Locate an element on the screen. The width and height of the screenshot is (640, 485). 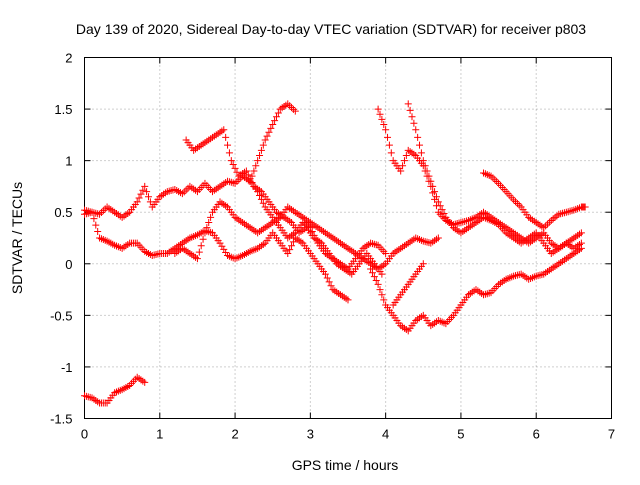
x-tick-label: 0 is located at coordinates (84, 434).